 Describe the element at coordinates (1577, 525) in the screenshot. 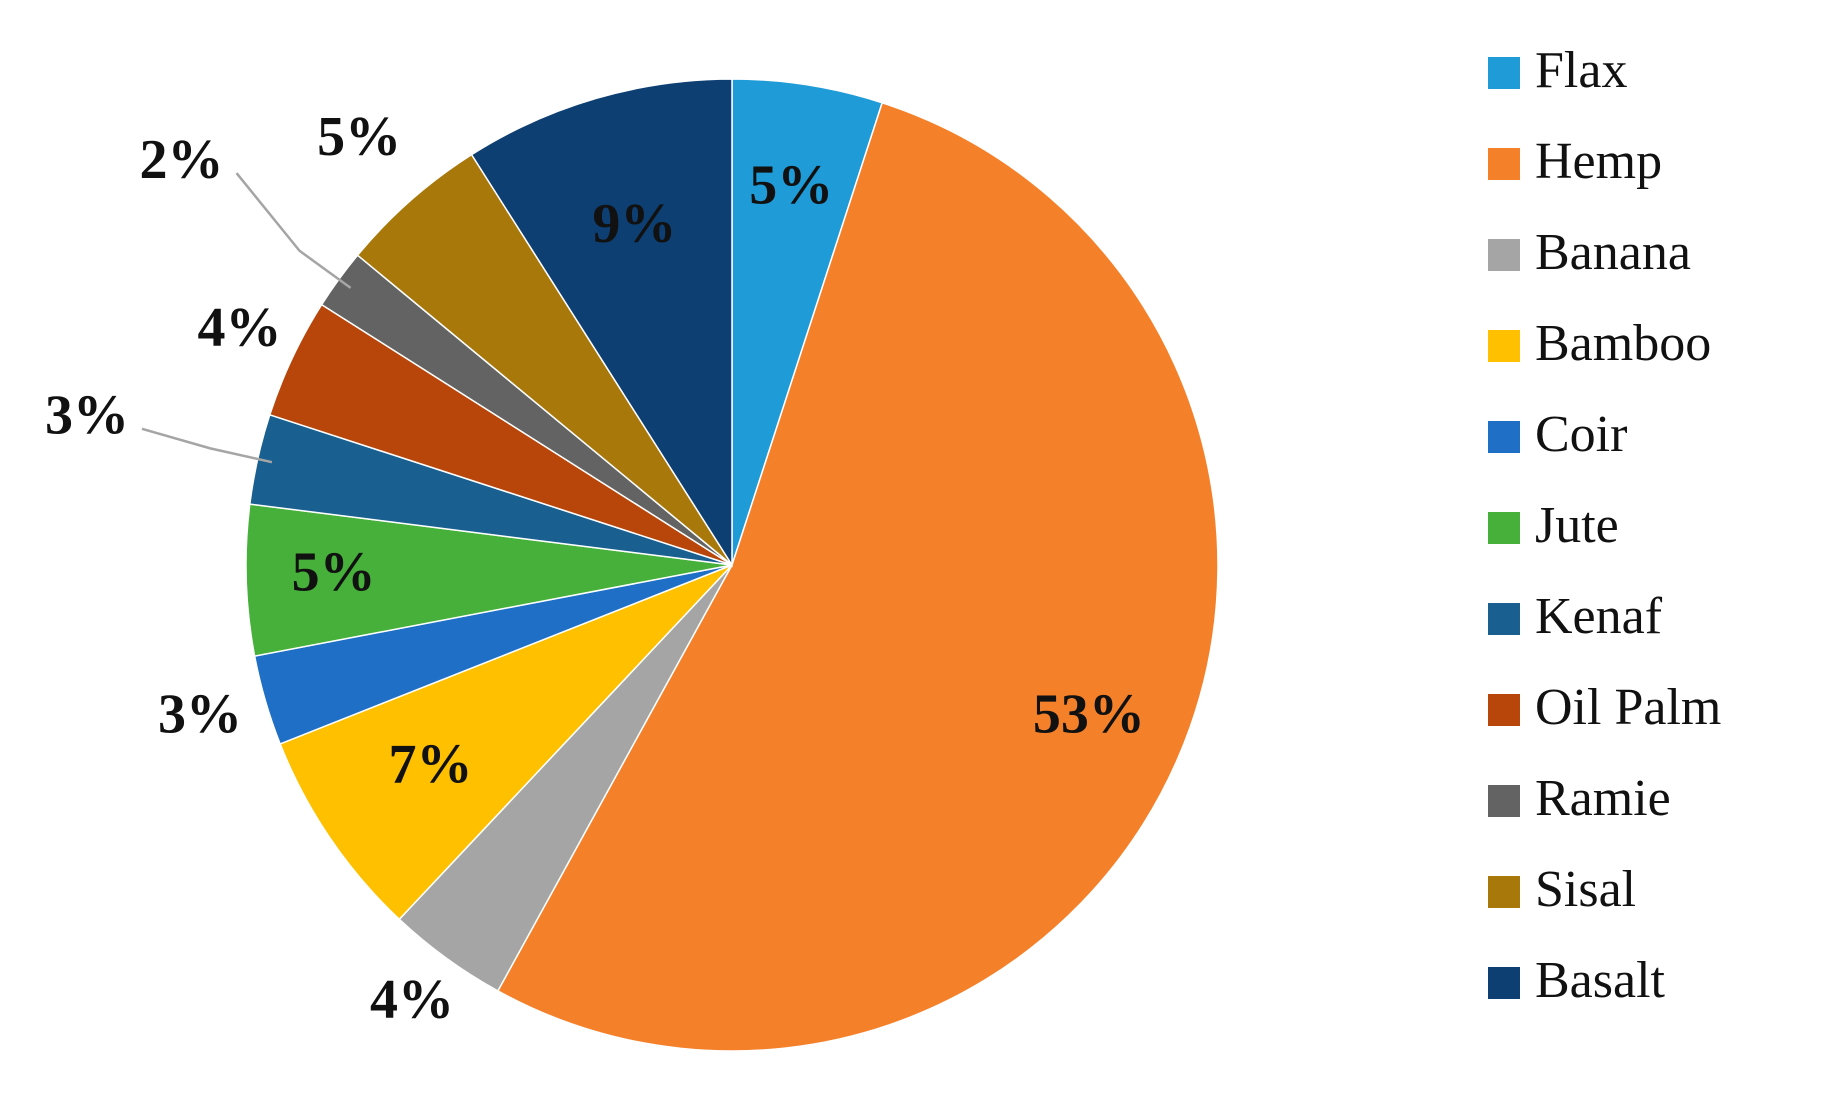

I see `legend-label: Jute` at that location.